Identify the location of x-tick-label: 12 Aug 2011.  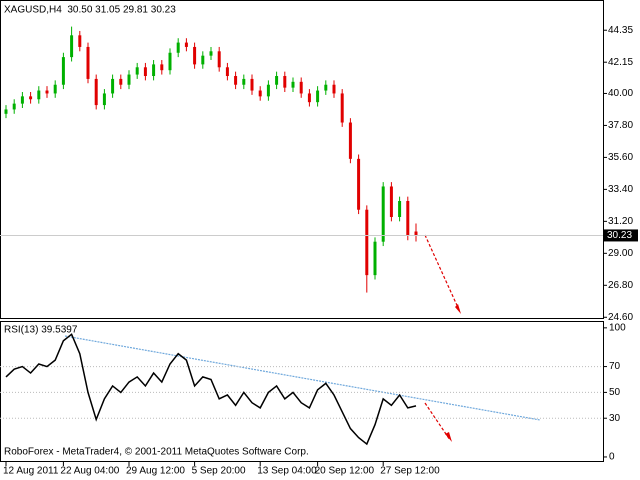
(31, 471).